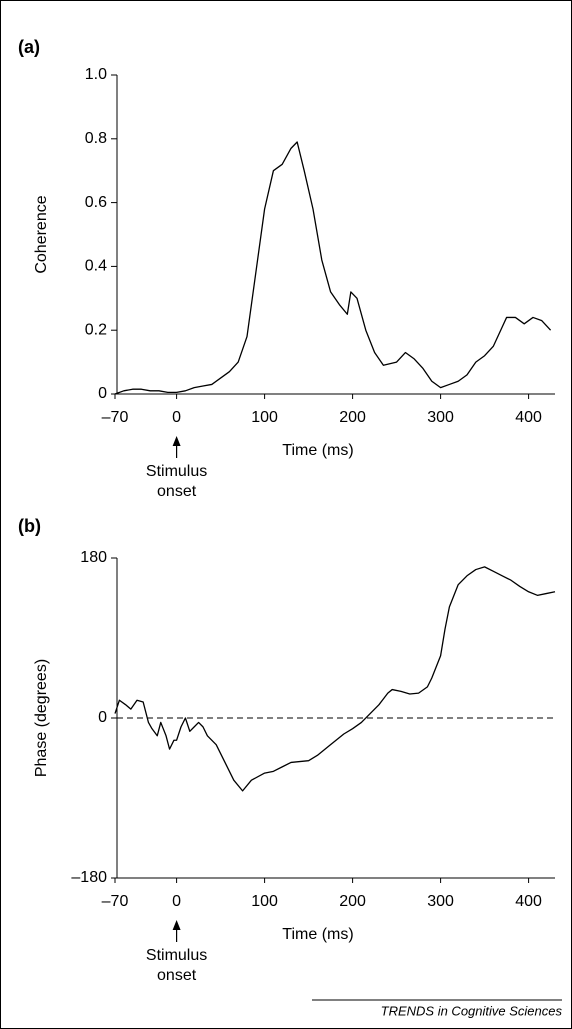 Image resolution: width=572 pixels, height=1029 pixels. What do you see at coordinates (96, 266) in the screenshot?
I see `y-tick-label: 0.4` at bounding box center [96, 266].